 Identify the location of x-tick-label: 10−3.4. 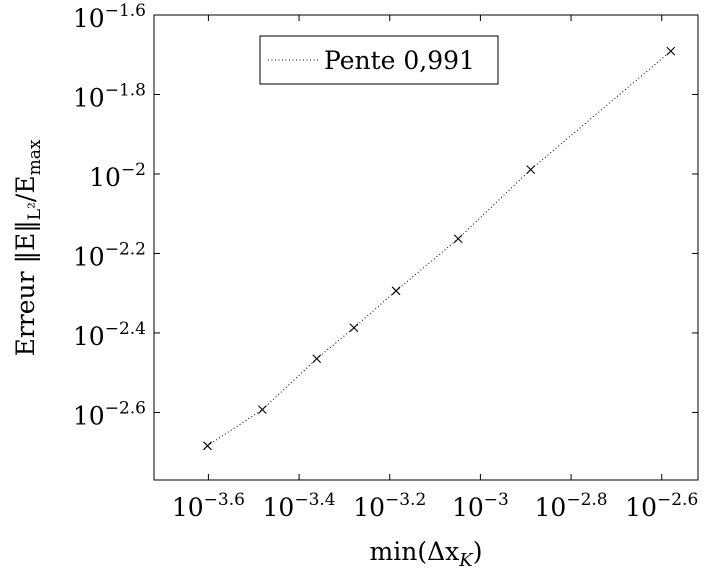
(299, 506).